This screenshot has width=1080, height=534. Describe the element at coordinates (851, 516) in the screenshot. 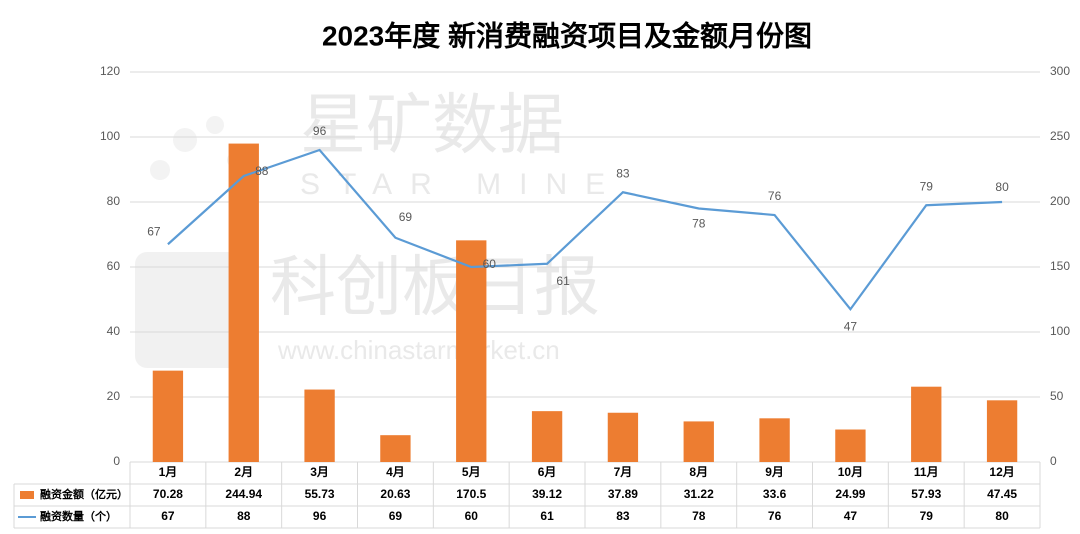

I see `table-cell: 47` at that location.